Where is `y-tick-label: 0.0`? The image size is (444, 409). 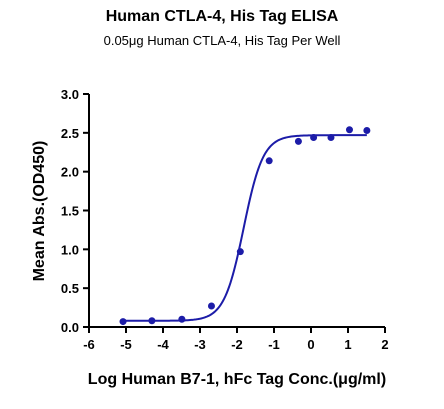
y-tick-label: 0.0 is located at coordinates (70, 327).